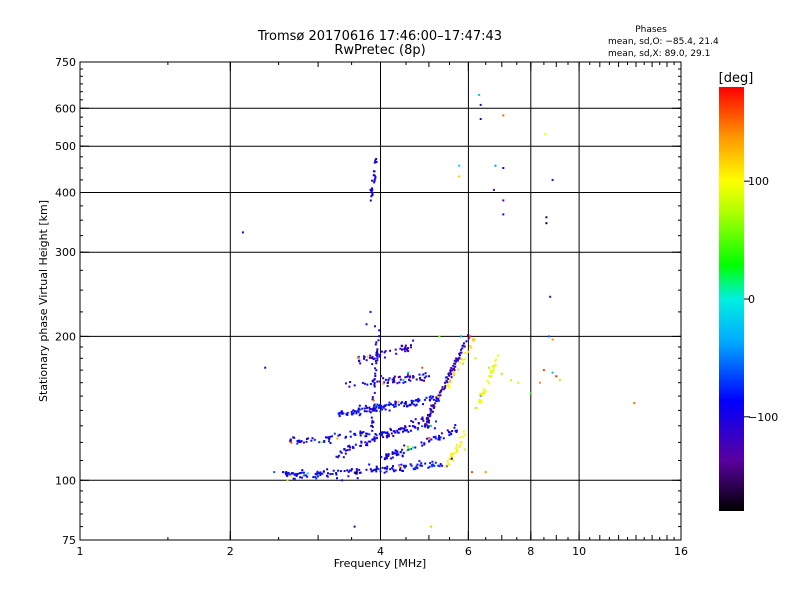 The image size is (800, 600). Describe the element at coordinates (65, 62) in the screenshot. I see `y-tick-label: 750` at that location.